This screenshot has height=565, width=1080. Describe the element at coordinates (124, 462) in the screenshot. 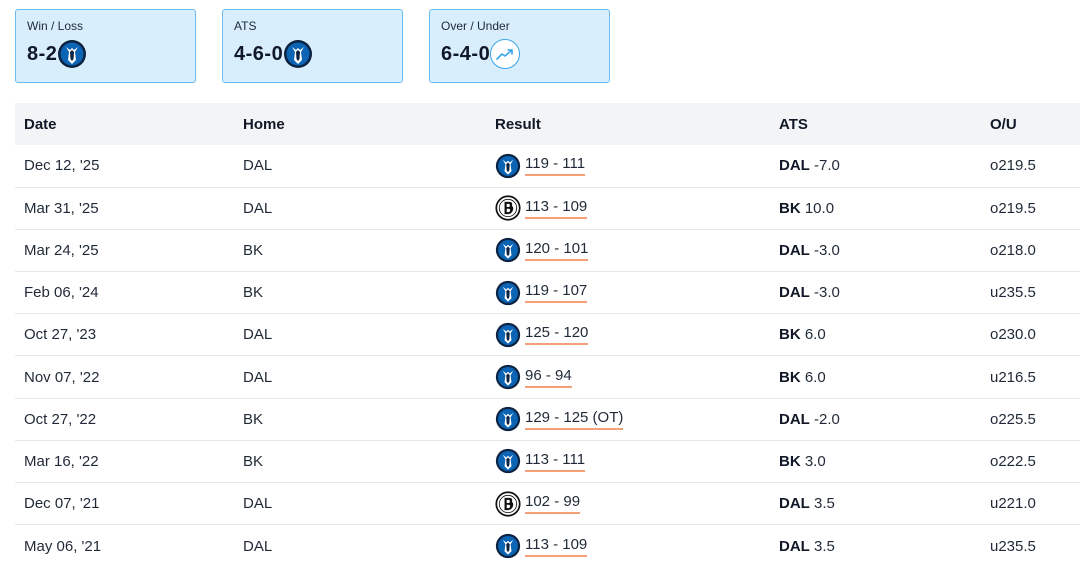

I see `date-cell: Mar 16, '22` at that location.